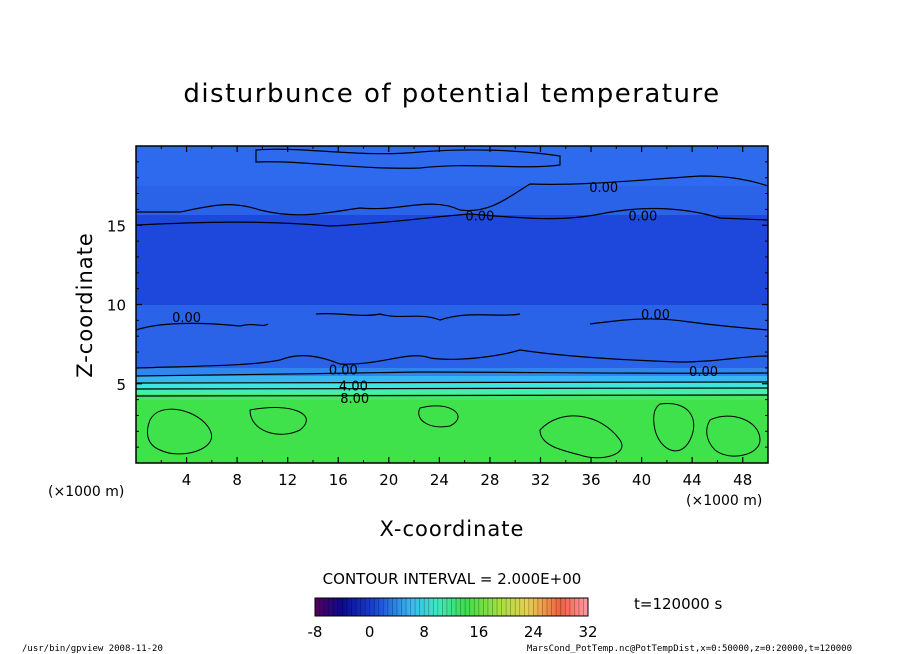  I want to click on x-unit-label: (×1000 m), so click(724, 501).